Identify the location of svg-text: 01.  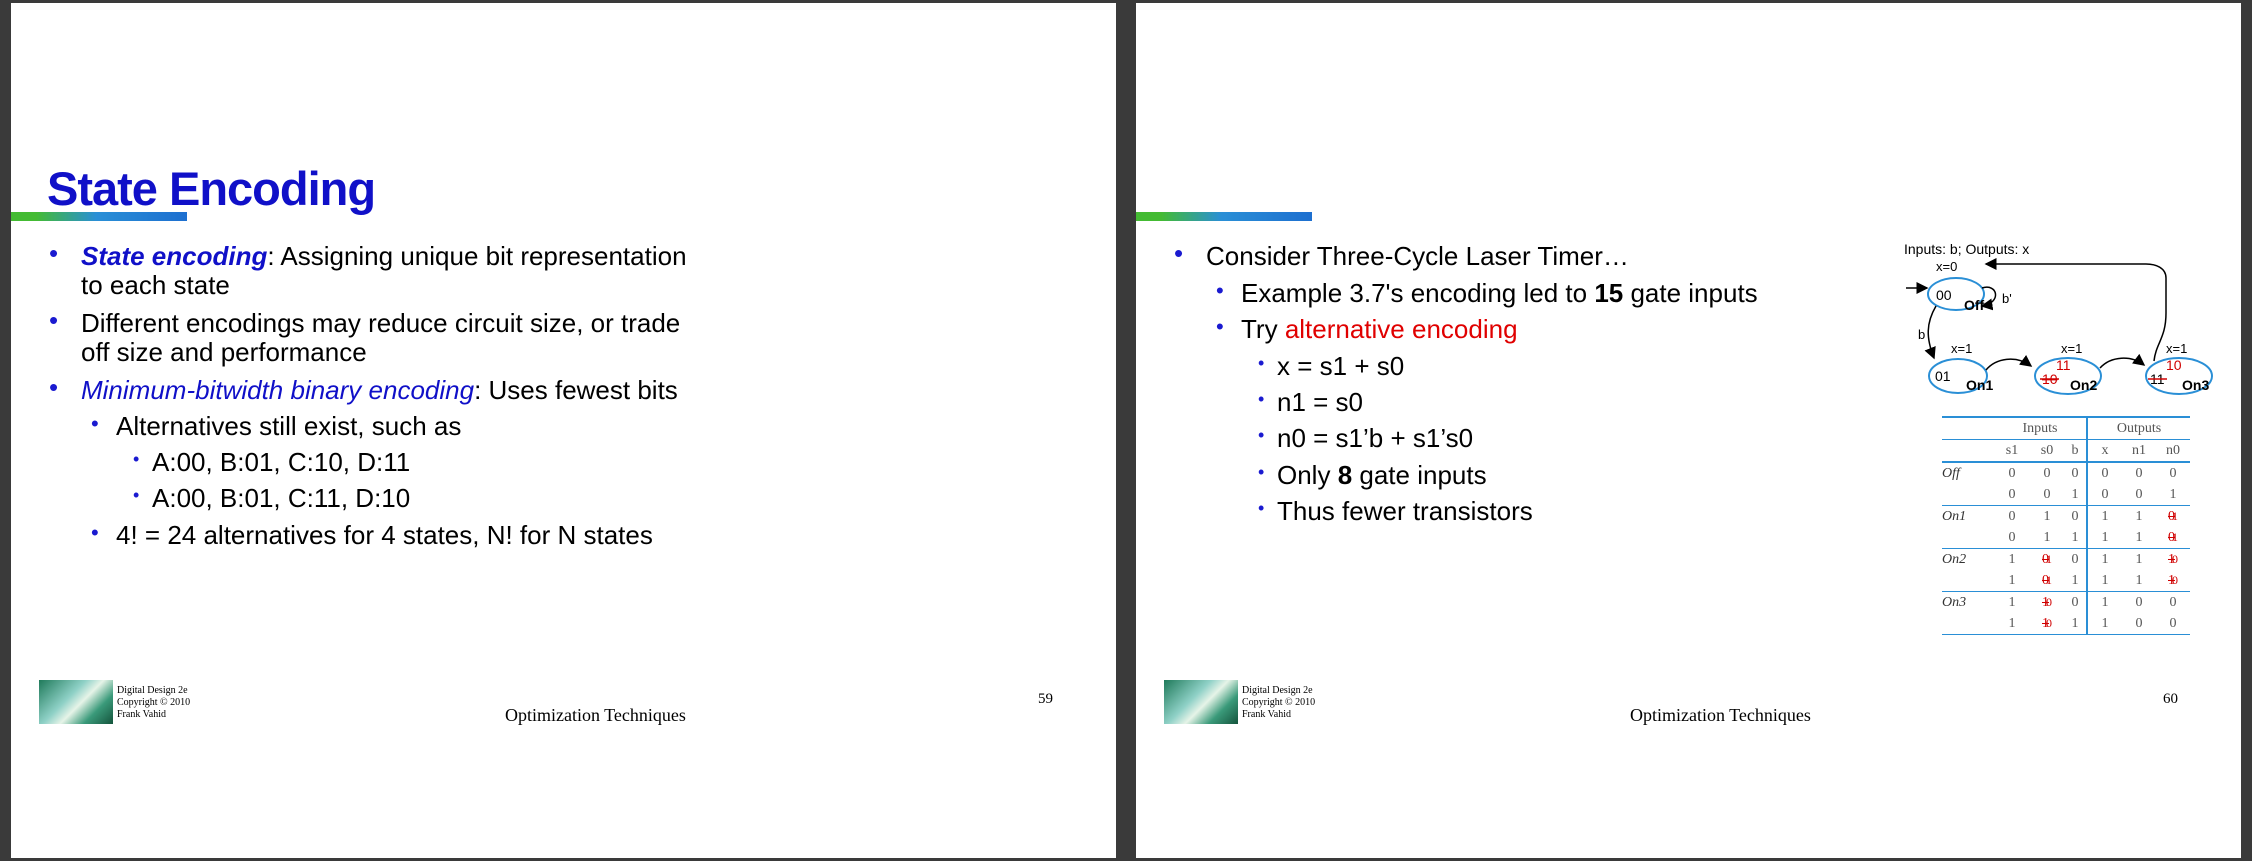
(1943, 376).